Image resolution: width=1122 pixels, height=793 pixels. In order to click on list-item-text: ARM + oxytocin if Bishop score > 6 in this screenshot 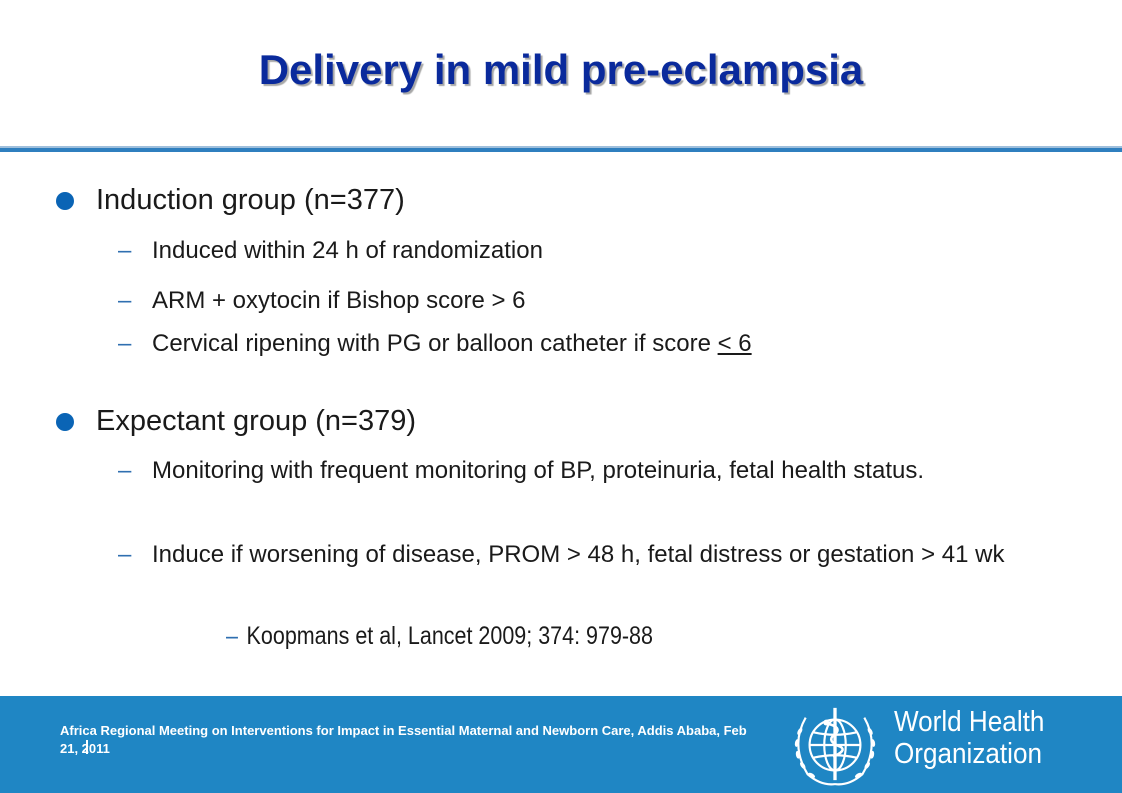, I will do `click(339, 300)`.